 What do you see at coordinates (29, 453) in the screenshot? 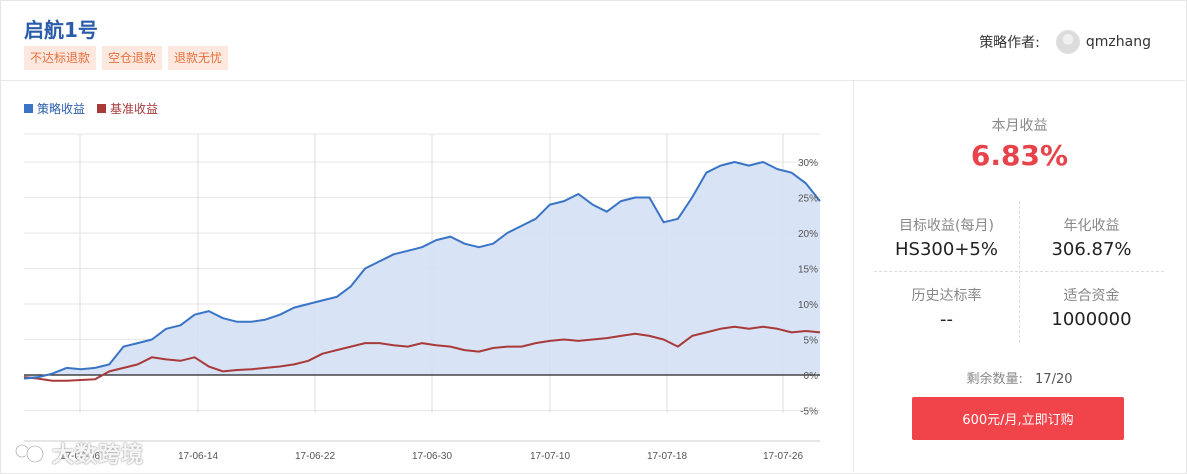
I see `watermark-logo-icon` at bounding box center [29, 453].